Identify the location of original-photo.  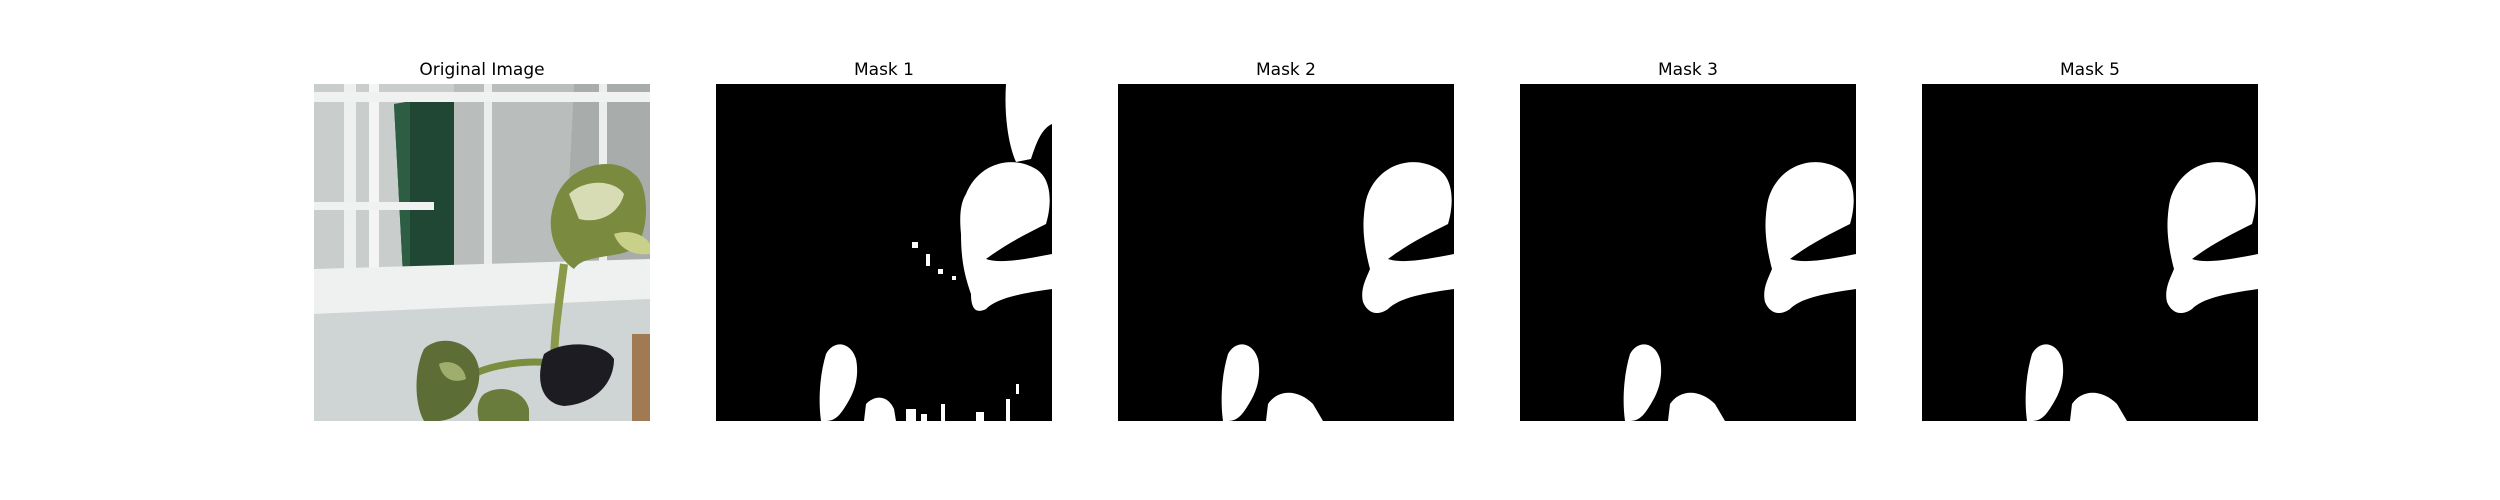
(482, 252).